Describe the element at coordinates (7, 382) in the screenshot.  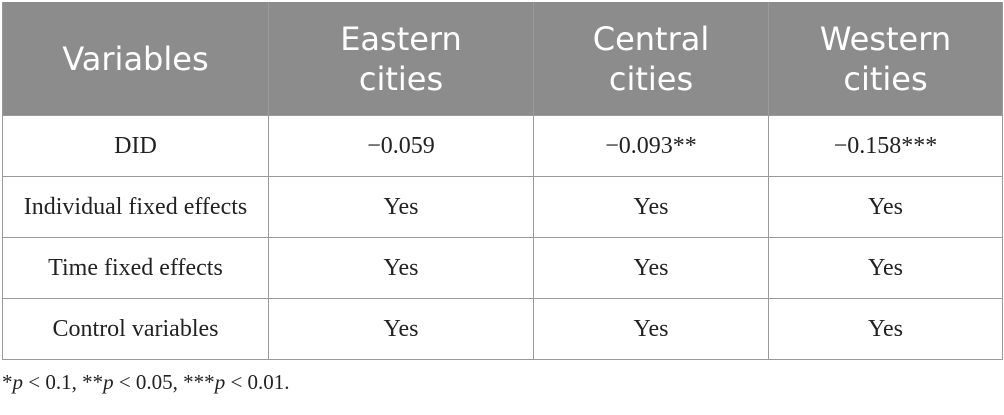
I see `footnote-text: *` at that location.